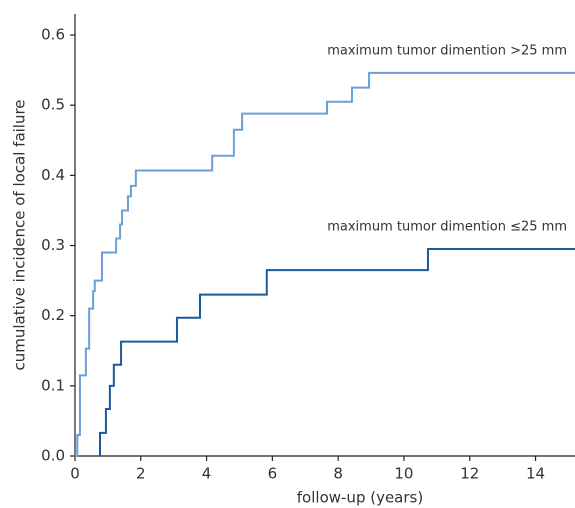 Image resolution: width=575 pixels, height=508 pixels. What do you see at coordinates (469, 474) in the screenshot?
I see `x-tick-label: 12` at bounding box center [469, 474].